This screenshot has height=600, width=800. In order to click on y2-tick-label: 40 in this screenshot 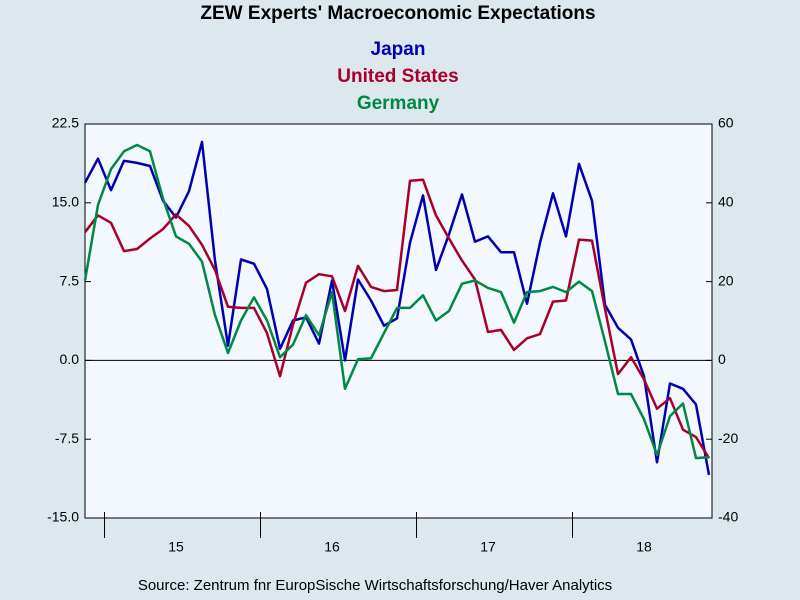, I will do `click(726, 202)`.